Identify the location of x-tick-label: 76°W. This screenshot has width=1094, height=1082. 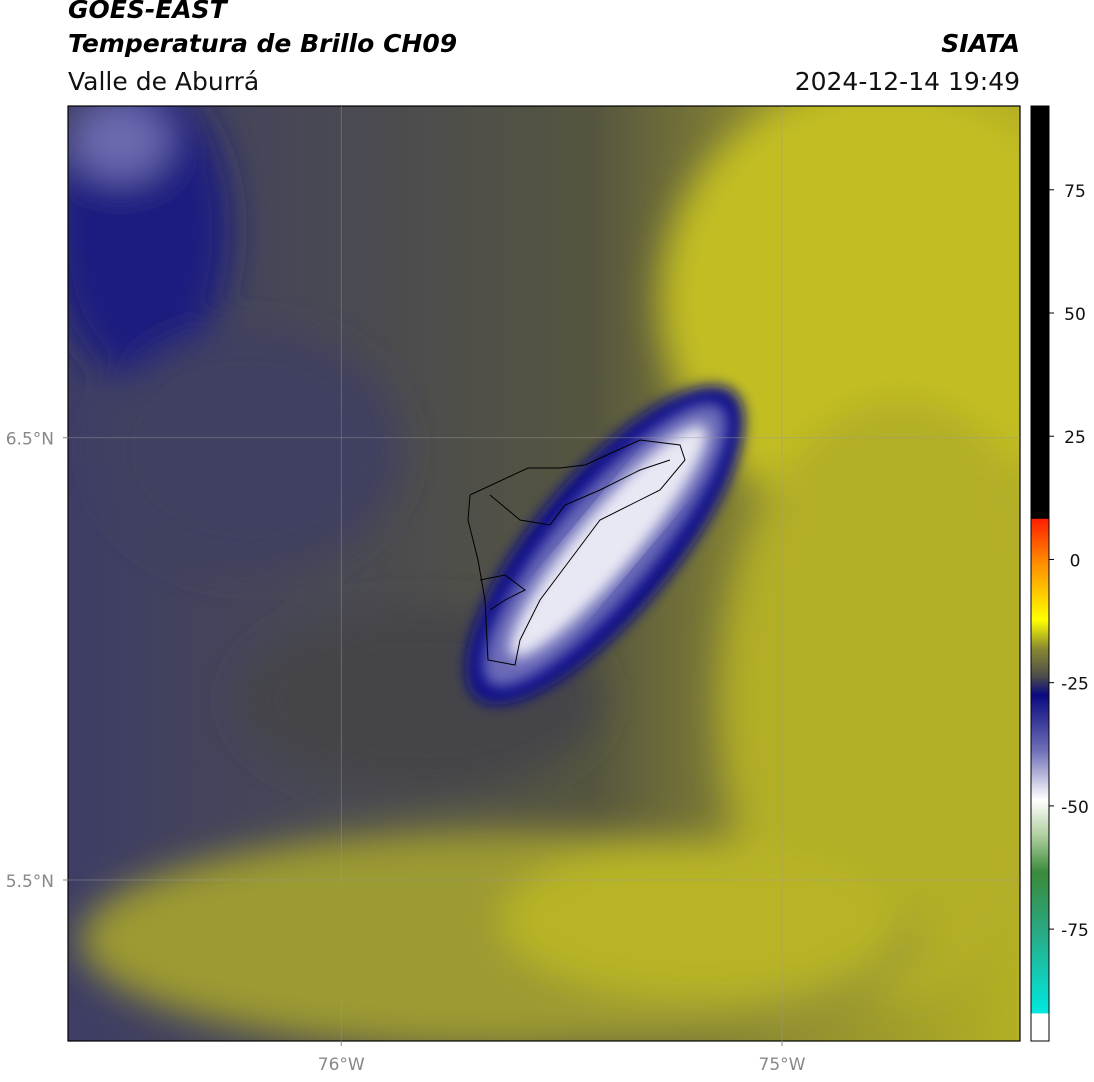
(341, 1065).